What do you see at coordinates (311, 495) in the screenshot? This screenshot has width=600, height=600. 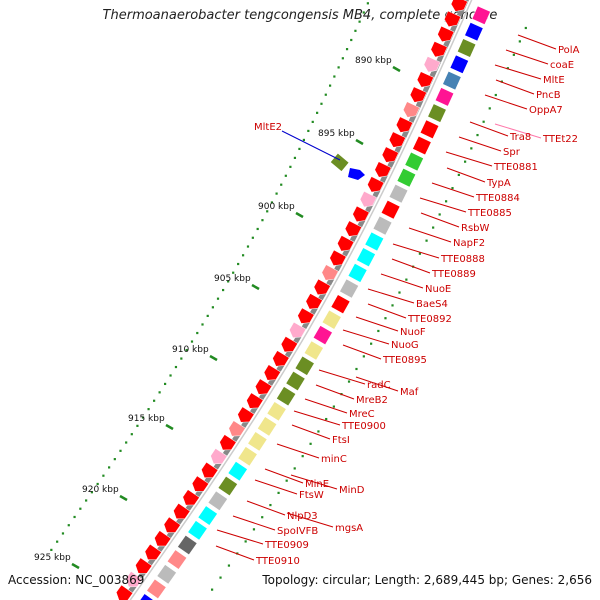 I see `gene-label: FtsW` at bounding box center [311, 495].